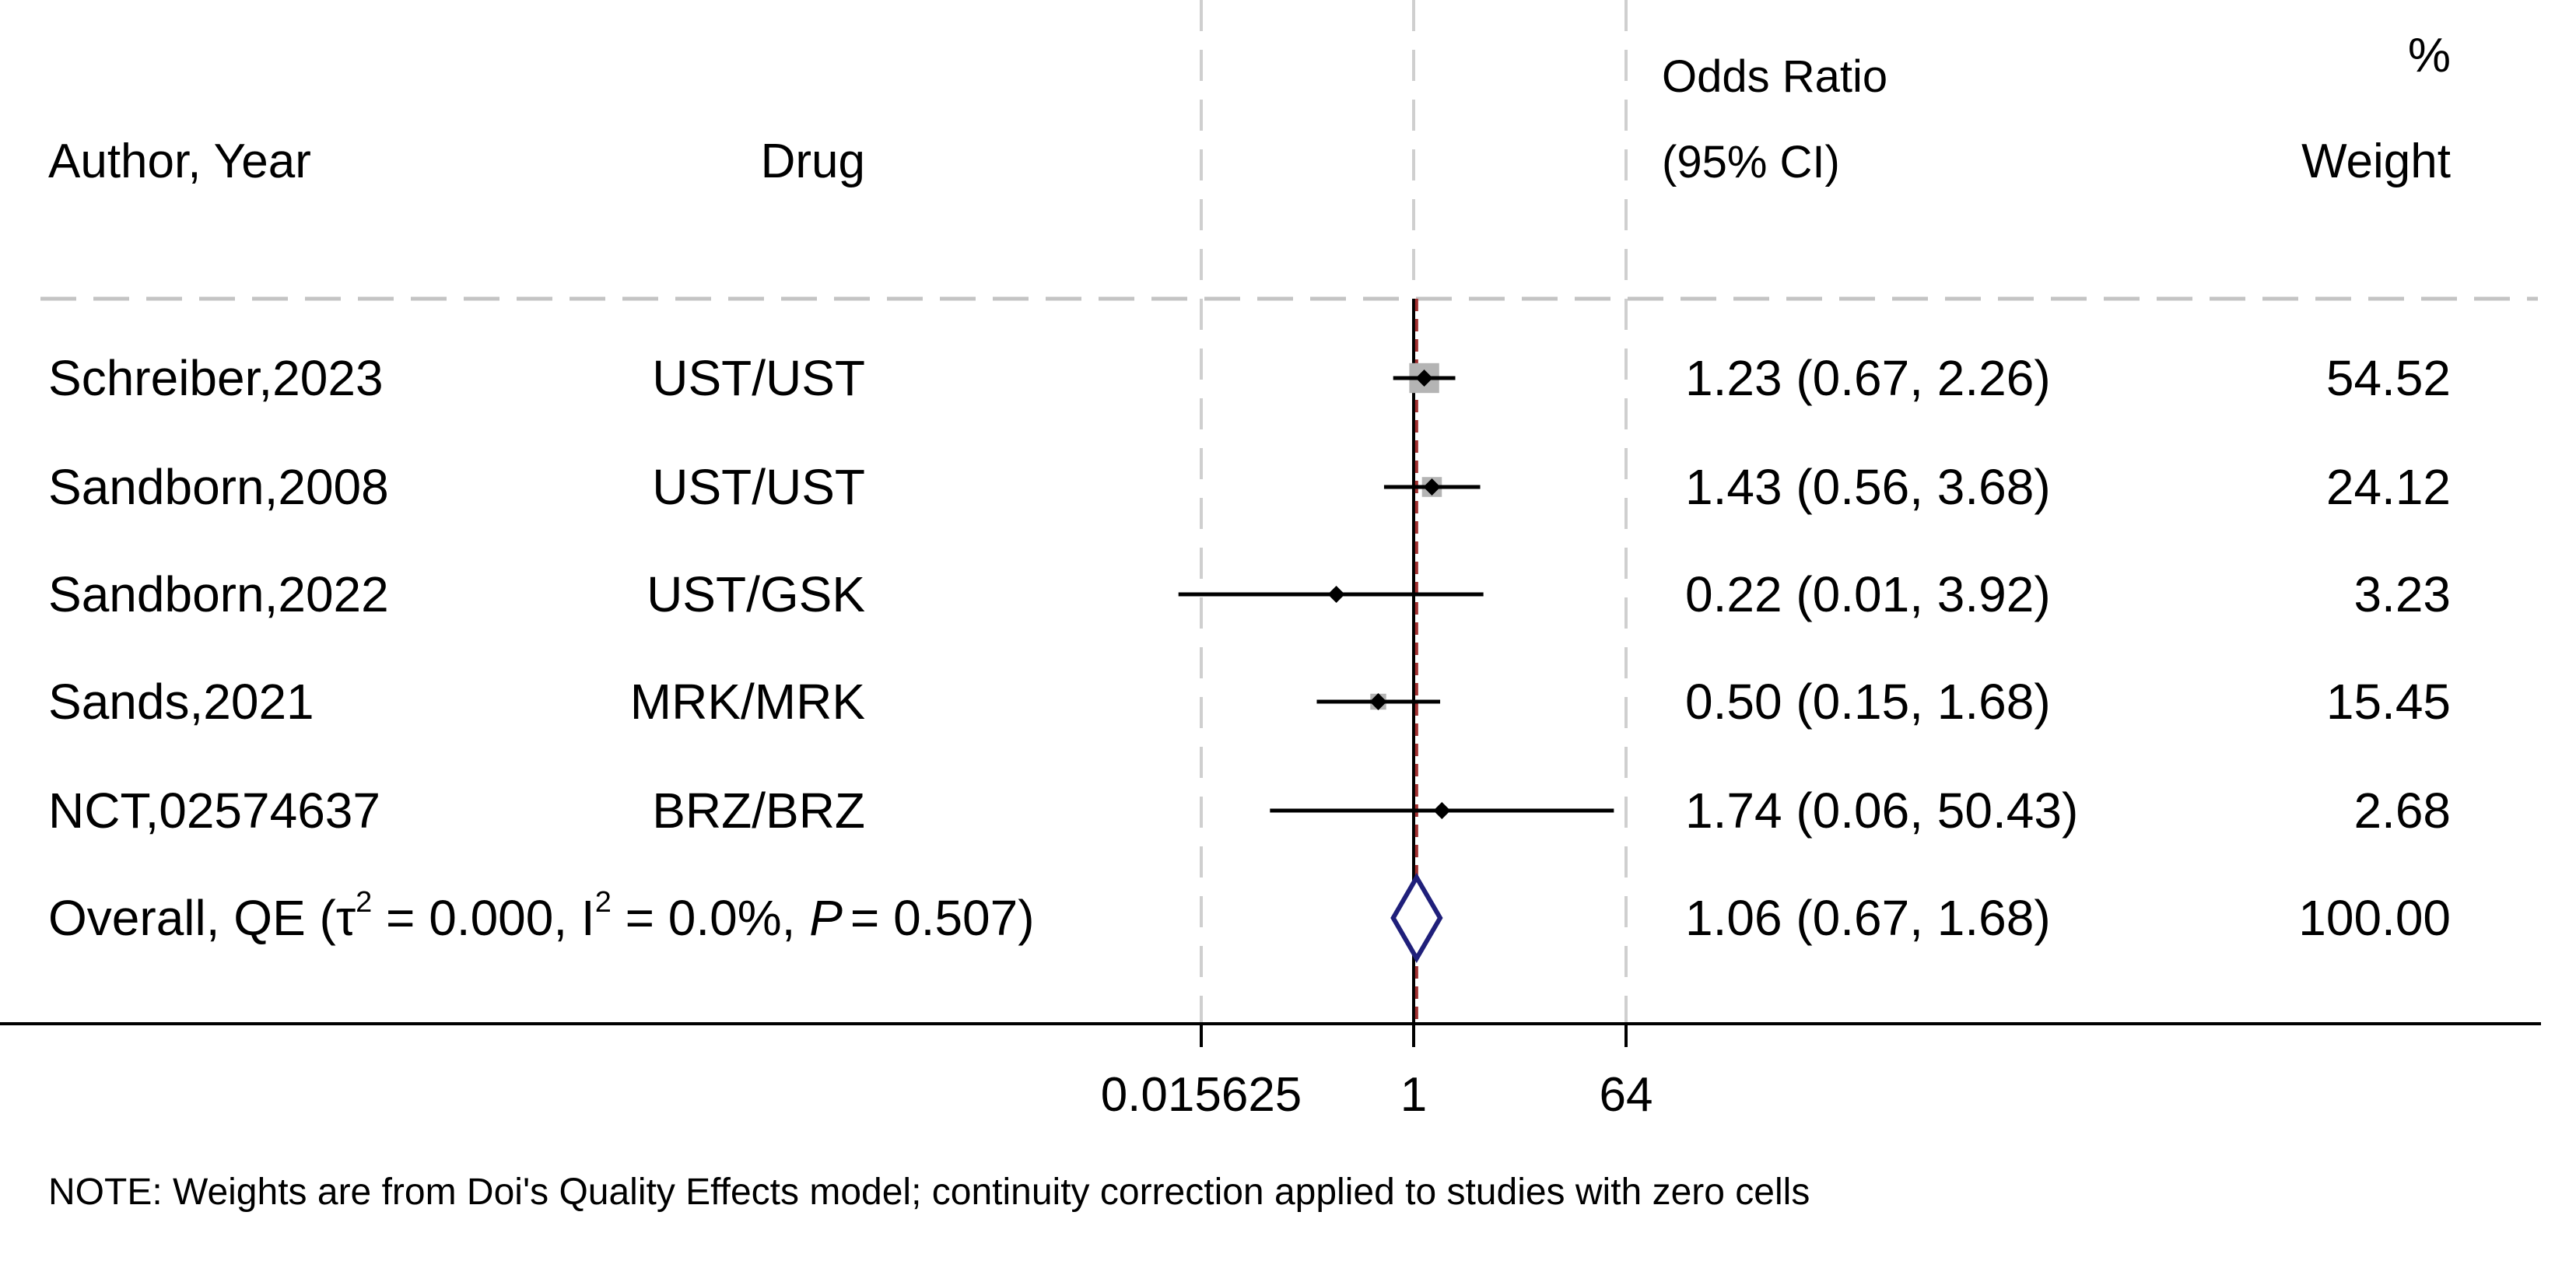 The height and width of the screenshot is (1261, 2576). What do you see at coordinates (218, 594) in the screenshot?
I see `study-author: Sandborn,2022` at bounding box center [218, 594].